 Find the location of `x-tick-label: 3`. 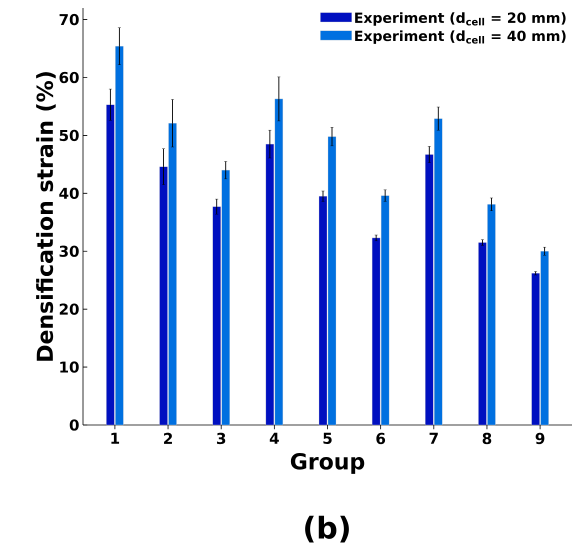

x-tick-label: 3 is located at coordinates (221, 438).